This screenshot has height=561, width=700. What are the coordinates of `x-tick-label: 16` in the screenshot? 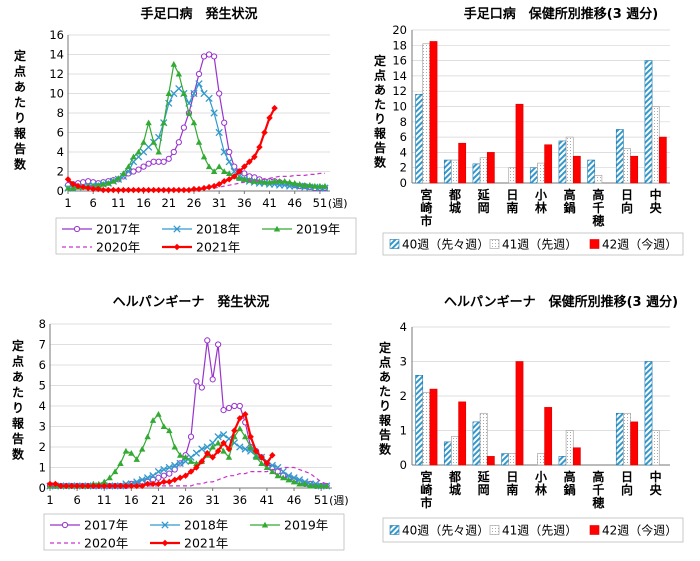 It's located at (143, 203).